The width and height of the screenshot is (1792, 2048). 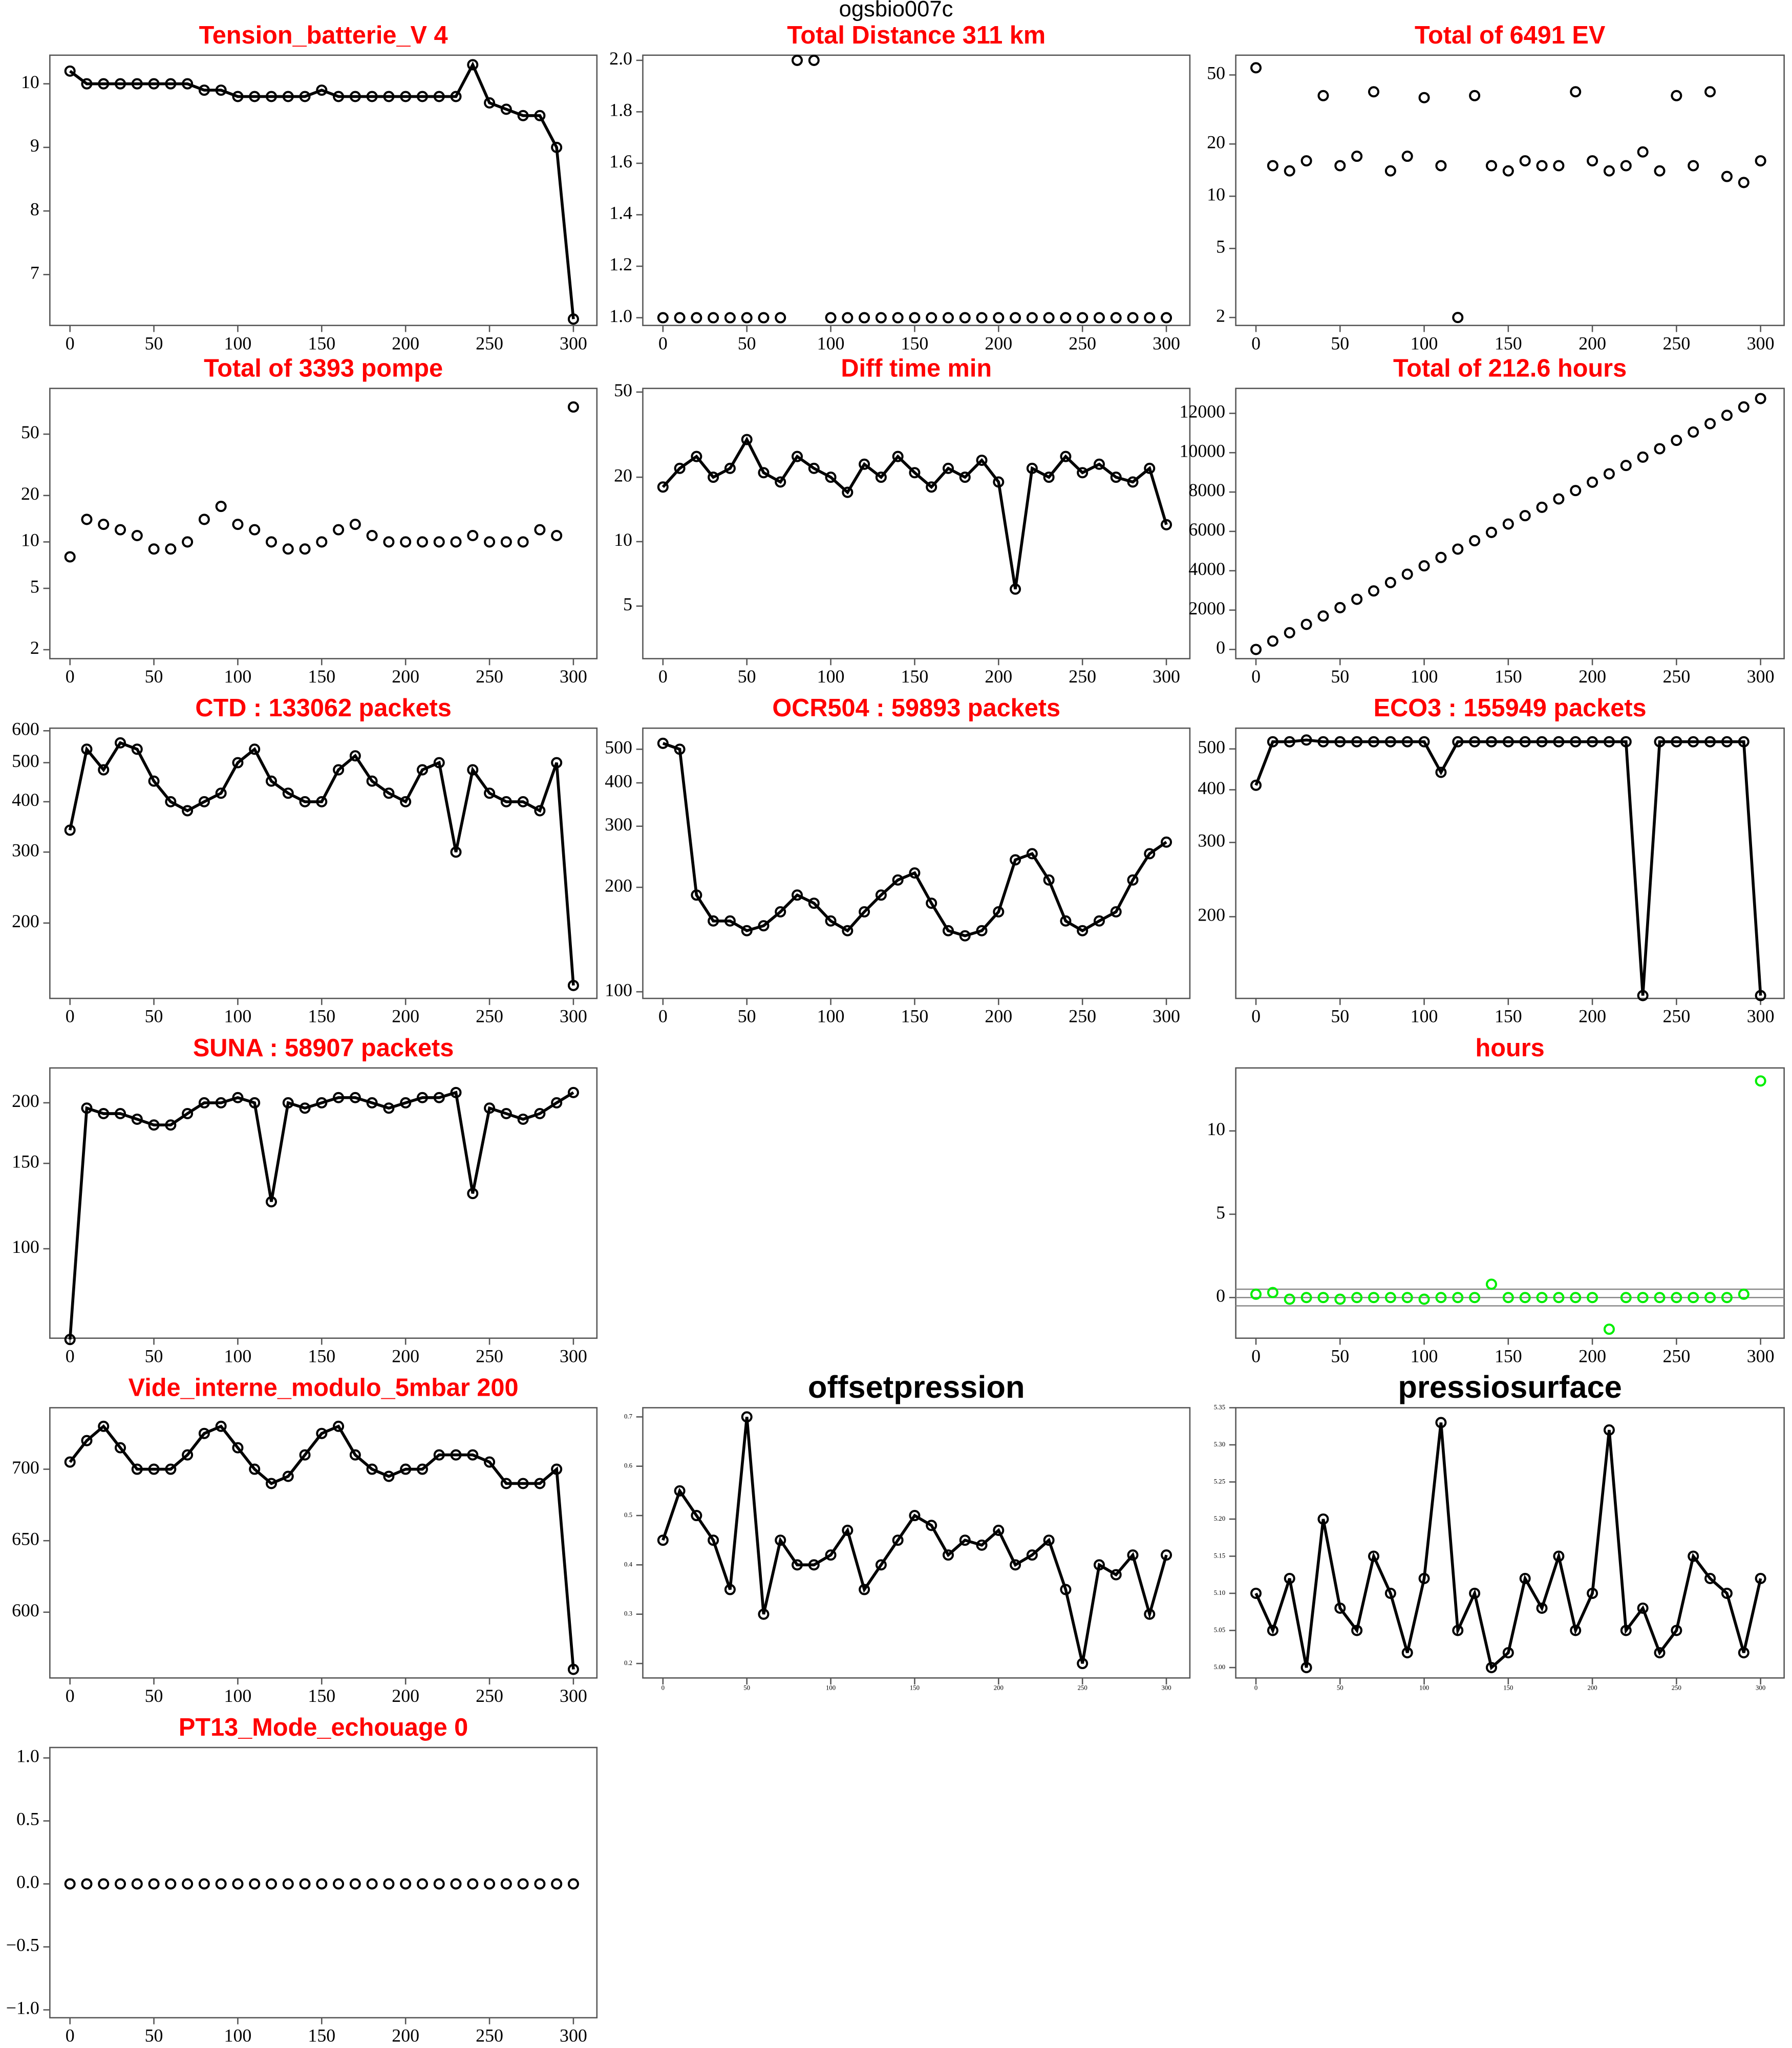 What do you see at coordinates (628, 1465) in the screenshot?
I see `y-tick-label: 0.6` at bounding box center [628, 1465].